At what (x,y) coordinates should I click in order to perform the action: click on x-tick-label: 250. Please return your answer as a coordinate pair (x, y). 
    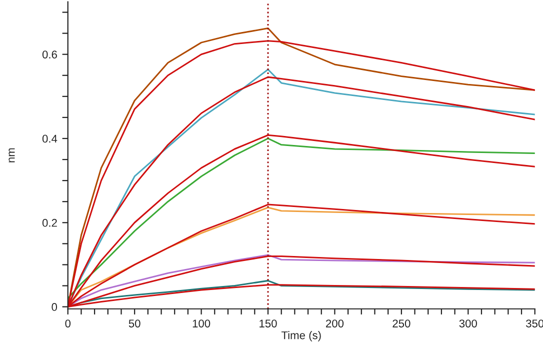
    Looking at the image, I should click on (401, 324).